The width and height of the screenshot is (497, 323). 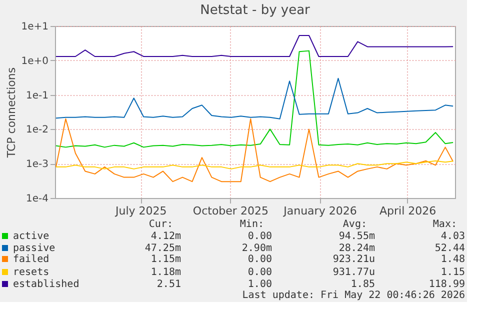 I want to click on text: 52.44, so click(x=449, y=248).